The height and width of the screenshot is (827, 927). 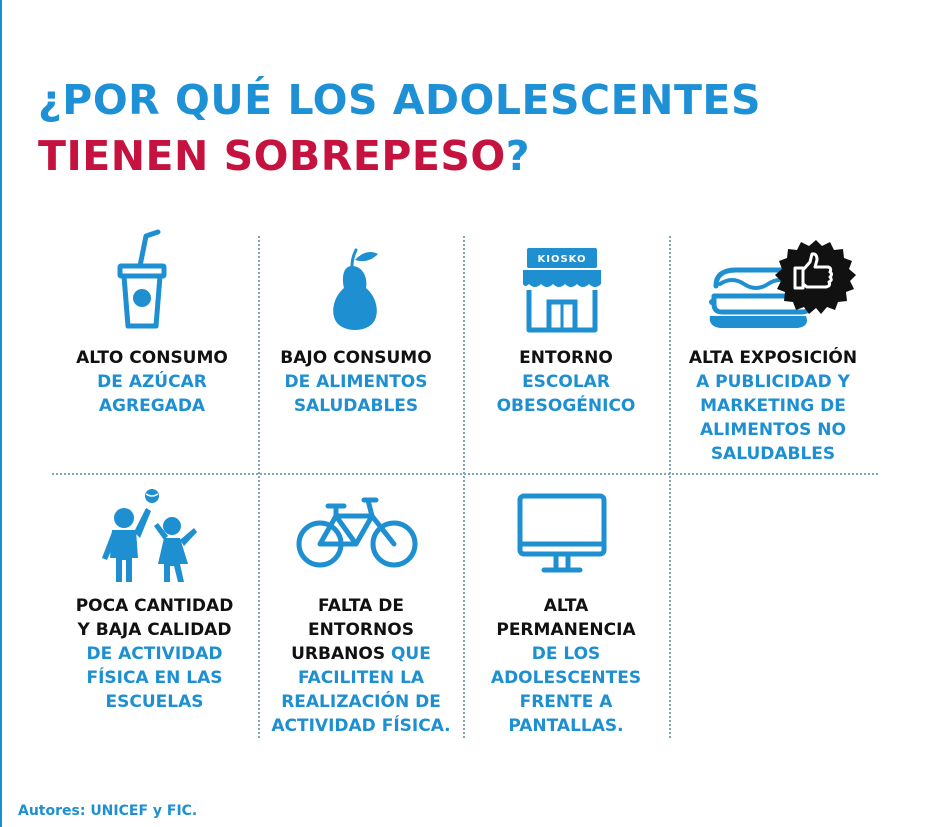 I want to click on item-label-1: ALTO CONSUMO DE AZÚCAR AGREGADA, so click(x=152, y=382).